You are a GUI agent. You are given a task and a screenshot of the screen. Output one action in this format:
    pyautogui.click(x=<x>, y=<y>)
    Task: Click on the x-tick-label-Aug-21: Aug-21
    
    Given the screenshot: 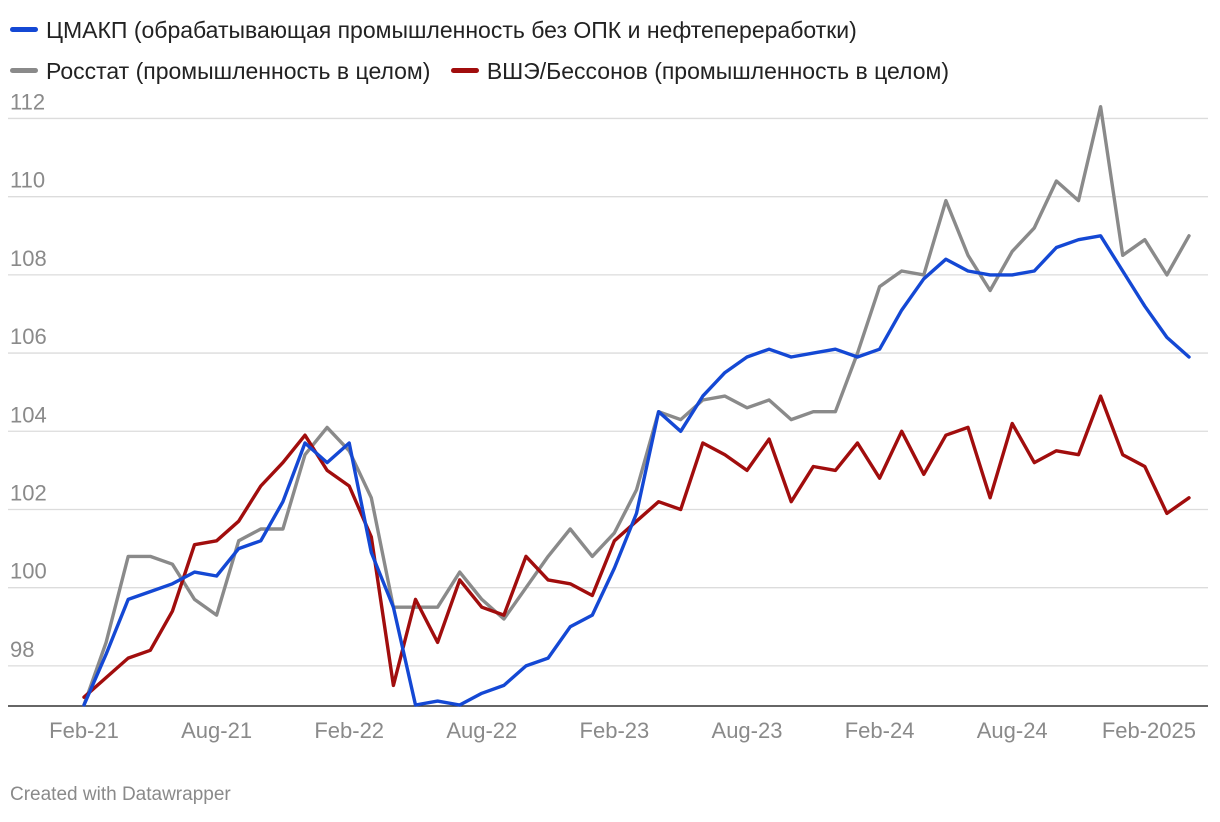 What is the action you would take?
    pyautogui.click(x=216, y=730)
    